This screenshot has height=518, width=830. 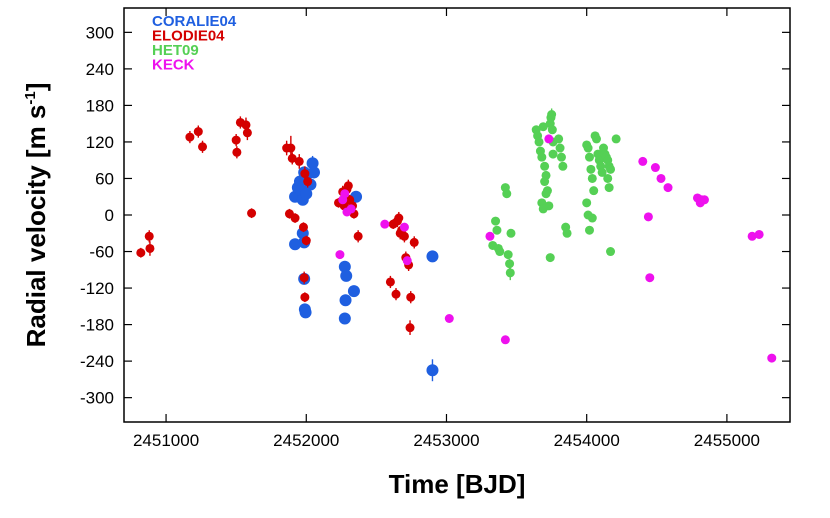 What do you see at coordinates (188, 36) in the screenshot?
I see `legend-entry: ELODIE04` at bounding box center [188, 36].